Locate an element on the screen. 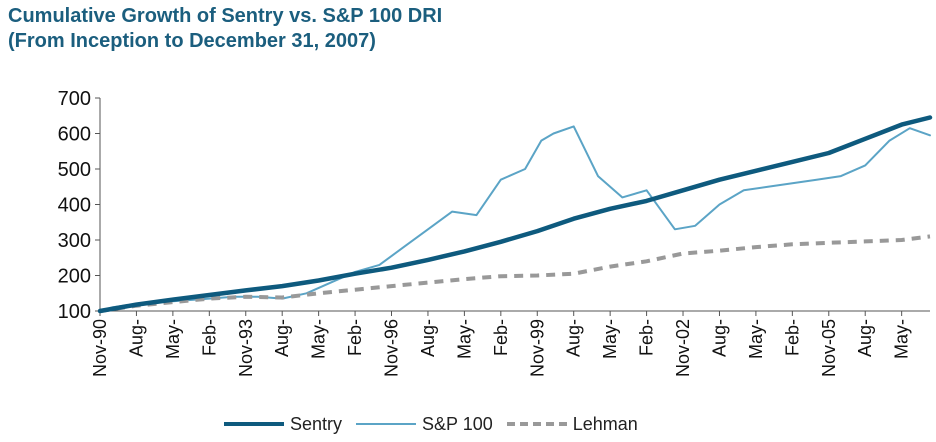 This screenshot has height=442, width=936. legend-item-sentry: Sentry is located at coordinates (283, 424).